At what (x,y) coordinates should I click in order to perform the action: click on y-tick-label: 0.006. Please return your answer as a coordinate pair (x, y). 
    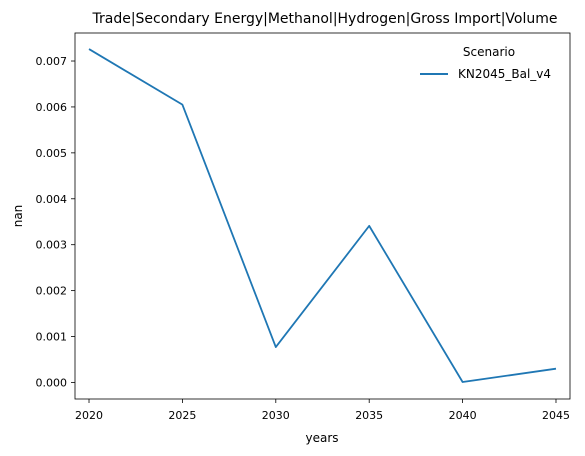
    Looking at the image, I should click on (52, 107).